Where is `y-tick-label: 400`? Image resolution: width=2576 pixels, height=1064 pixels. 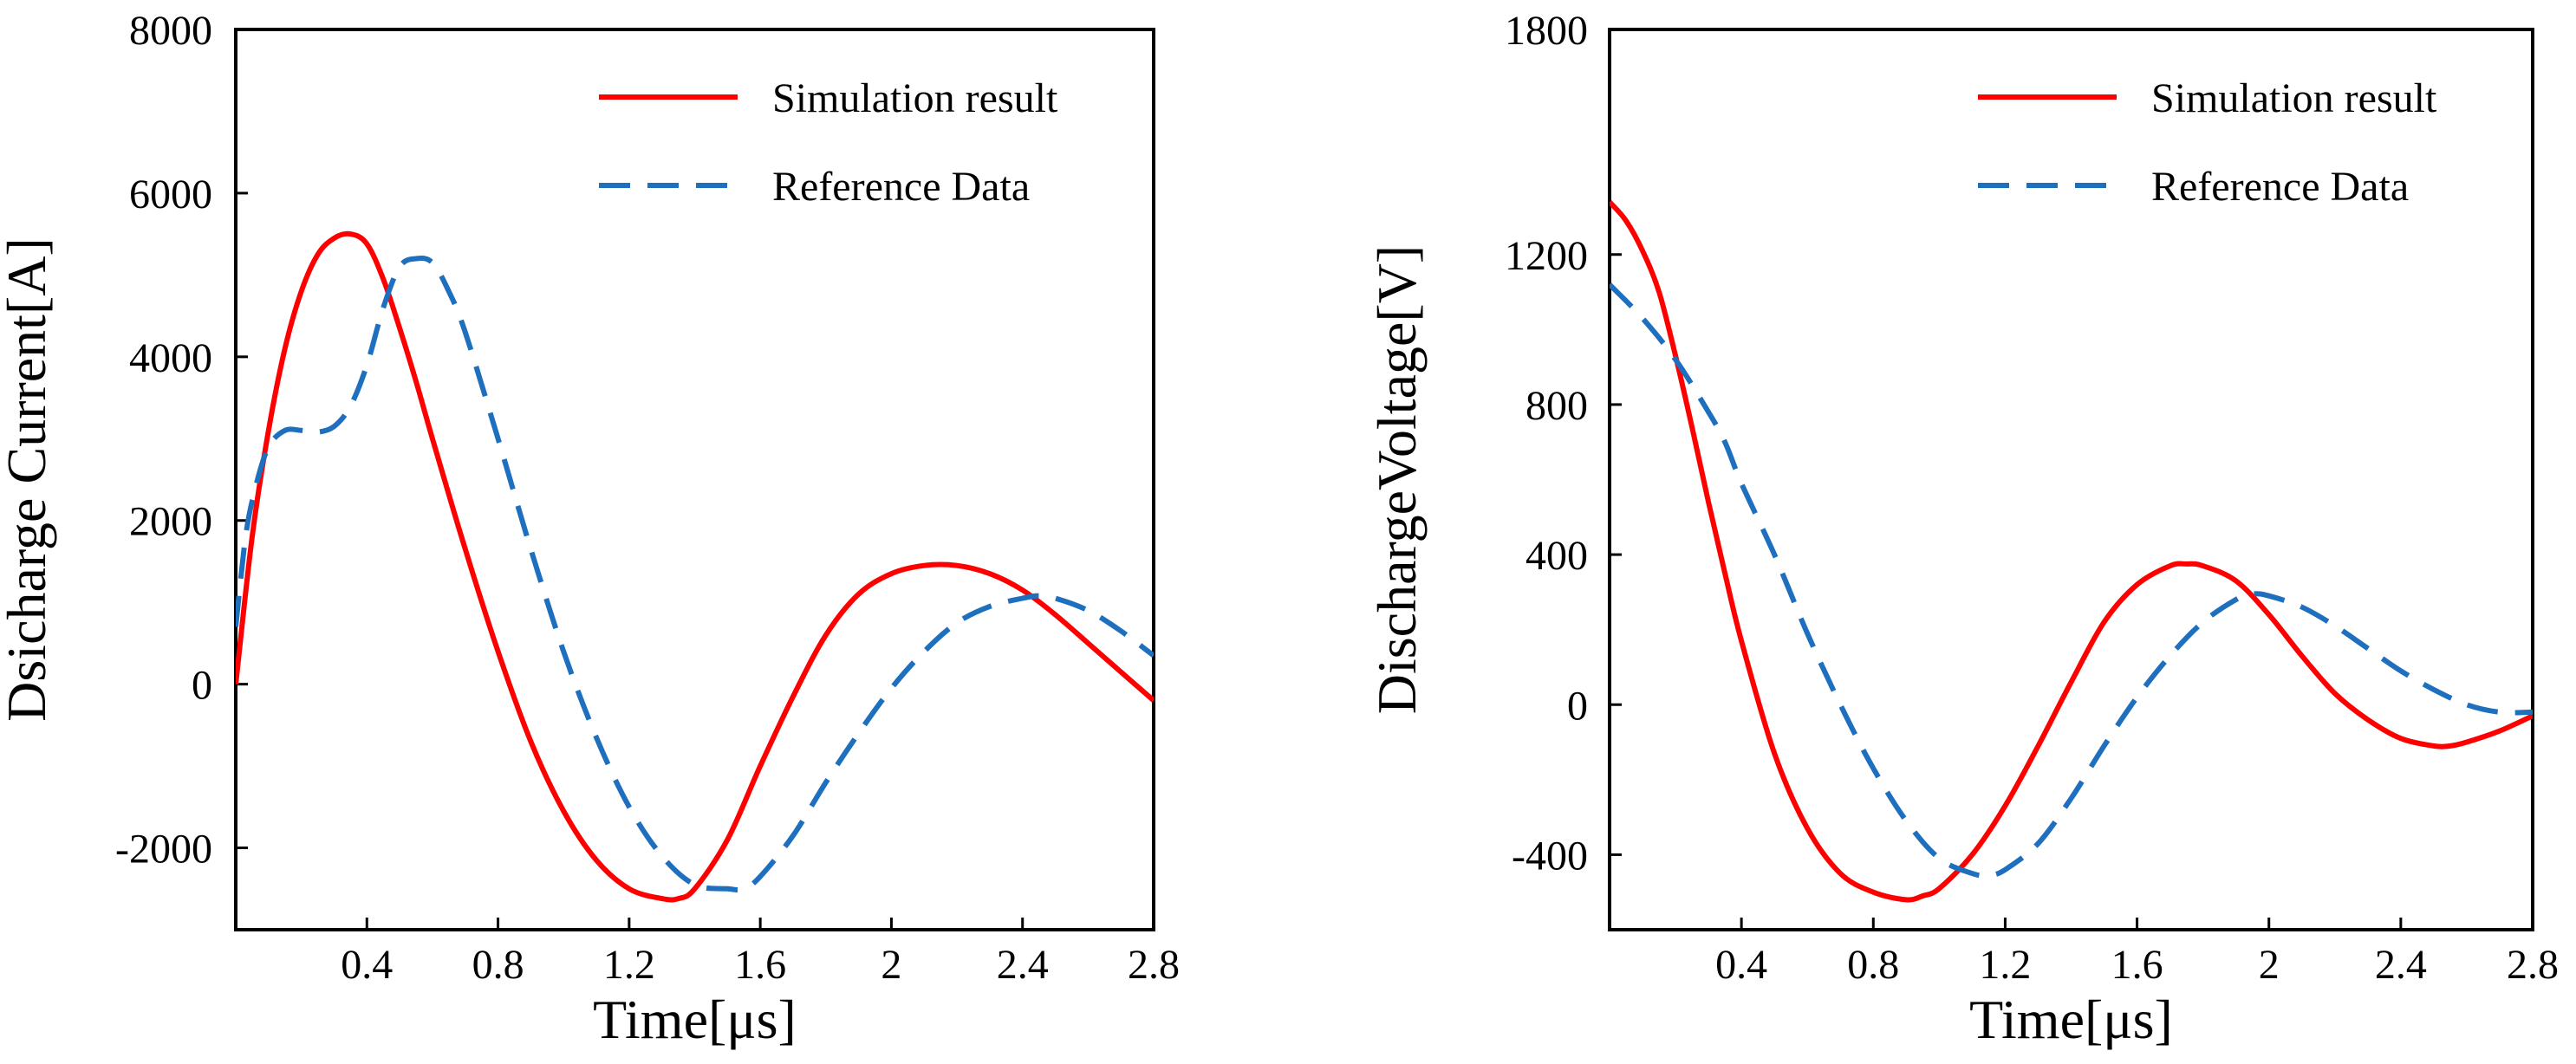
y-tick-label: 400 is located at coordinates (1556, 556).